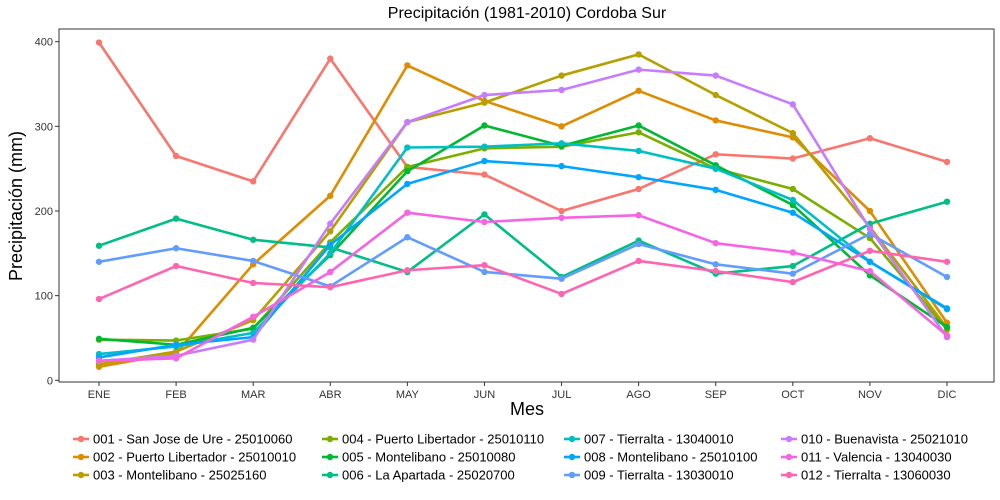  Describe the element at coordinates (192, 439) in the screenshot. I see `legend-label: 001 - San Jose de Ure - 25010060` at that location.